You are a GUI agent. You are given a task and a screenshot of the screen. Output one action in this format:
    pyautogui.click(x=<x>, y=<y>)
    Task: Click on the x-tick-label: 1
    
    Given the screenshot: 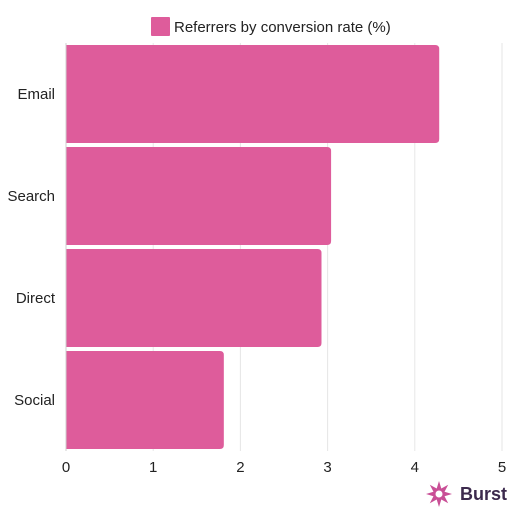 What is the action you would take?
    pyautogui.click(x=153, y=467)
    